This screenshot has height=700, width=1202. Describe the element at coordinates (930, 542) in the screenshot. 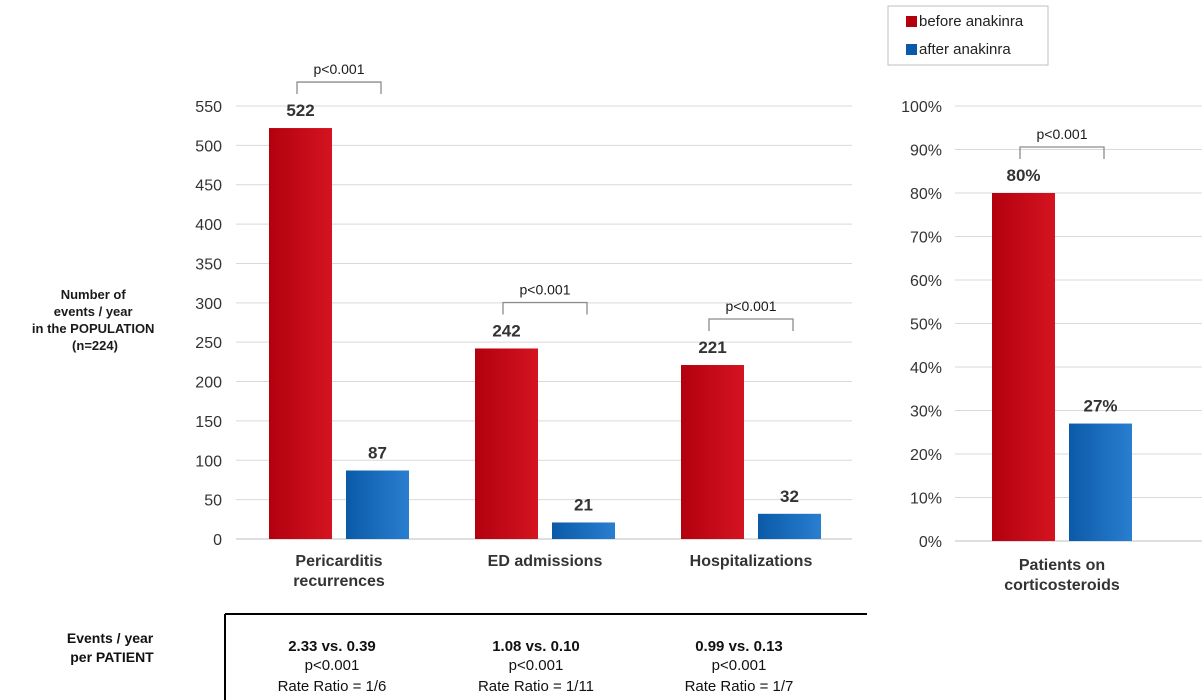

I see `y-tick-label: 0%` at that location.